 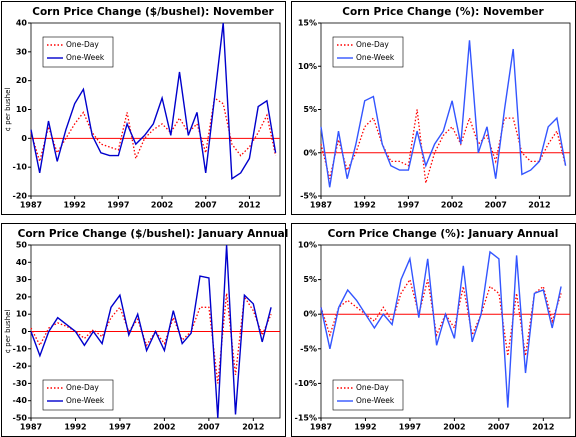 What do you see at coordinates (306, 383) in the screenshot?
I see `y-tick-label: -10%` at bounding box center [306, 383].